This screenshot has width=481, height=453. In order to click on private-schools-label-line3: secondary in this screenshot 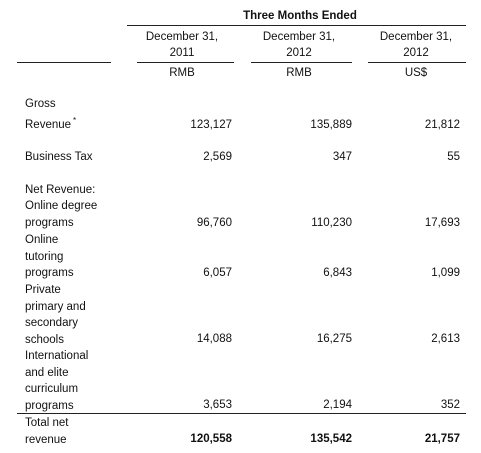, I will do `click(52, 323)`.